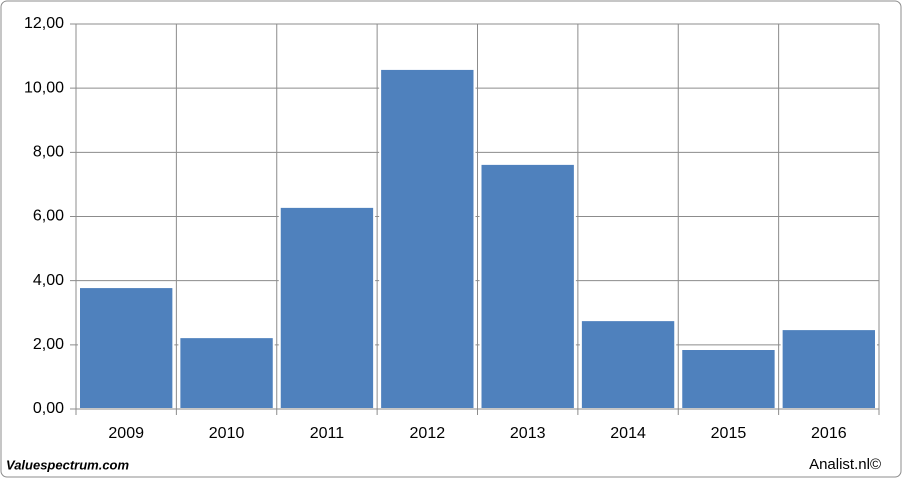 The width and height of the screenshot is (903, 479). I want to click on x-tick-label: 2015, so click(729, 433).